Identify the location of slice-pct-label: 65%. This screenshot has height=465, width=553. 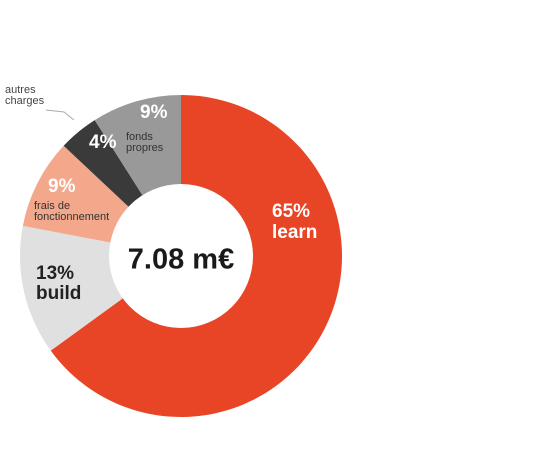
(291, 211).